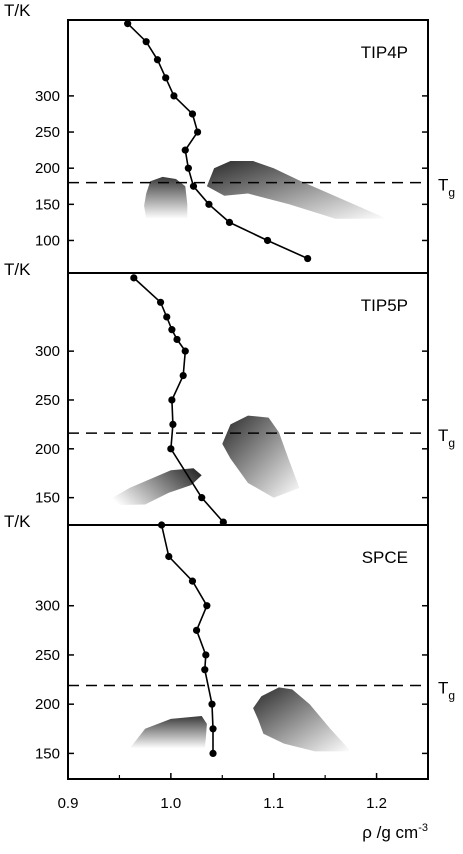  Describe the element at coordinates (68, 803) in the screenshot. I see `x-tick-label: 0.9` at that location.